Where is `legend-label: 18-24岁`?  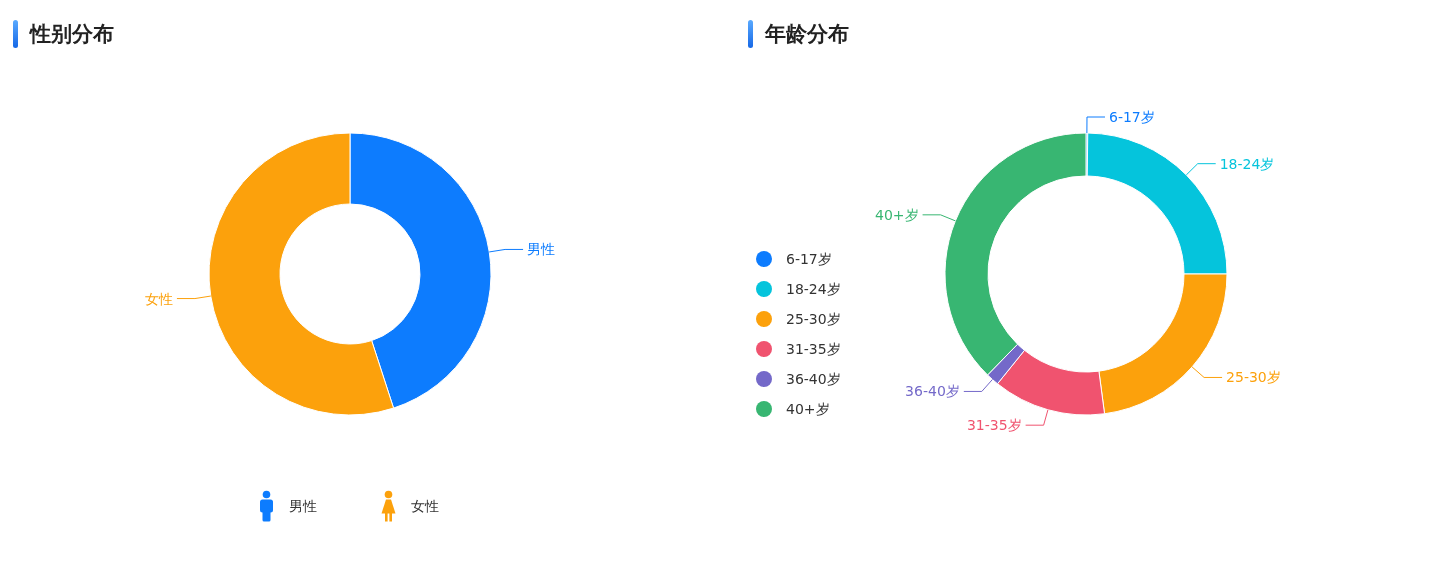
legend-label: 18-24岁 is located at coordinates (813, 289).